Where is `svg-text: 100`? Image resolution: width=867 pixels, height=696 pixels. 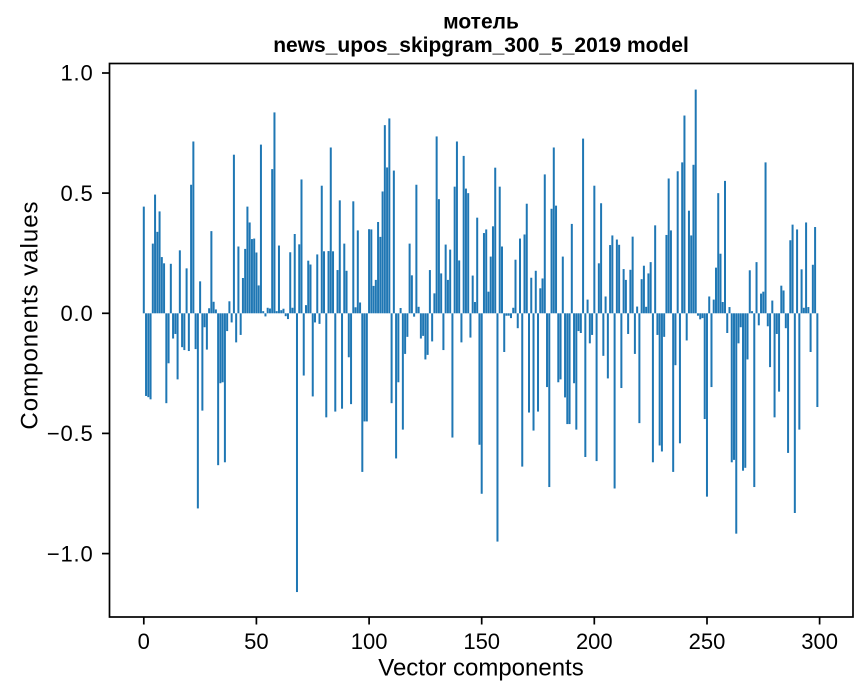
svg-text: 100 is located at coordinates (369, 641).